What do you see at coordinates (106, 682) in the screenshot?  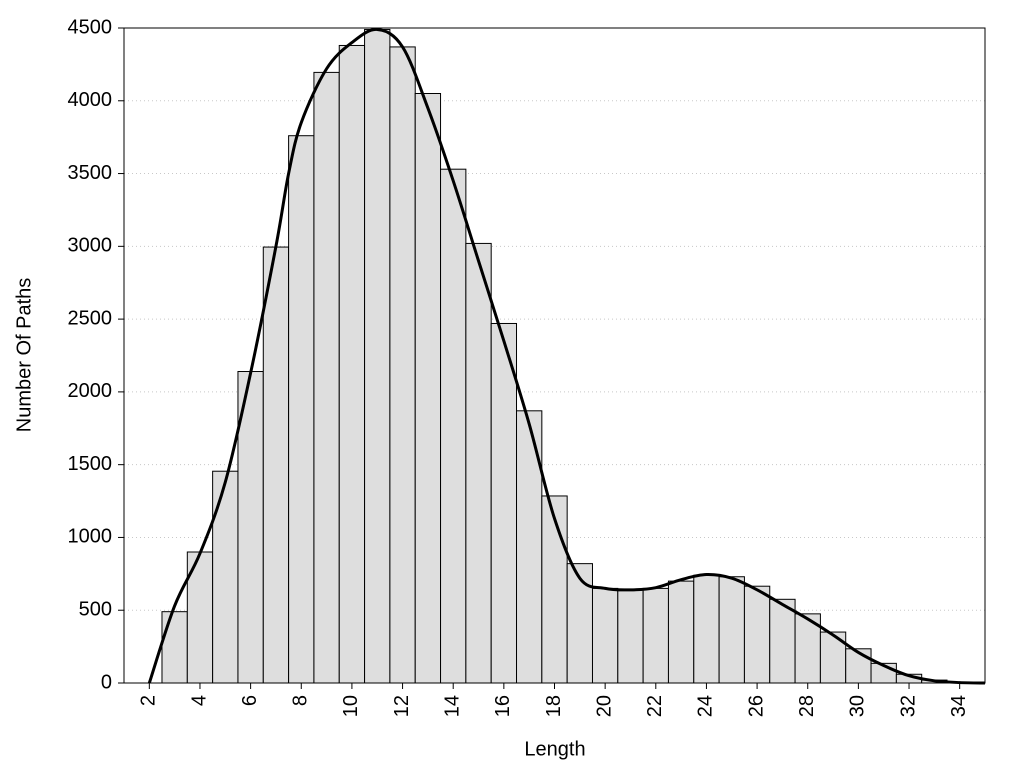 I see `y-tick-label: 0` at bounding box center [106, 682].